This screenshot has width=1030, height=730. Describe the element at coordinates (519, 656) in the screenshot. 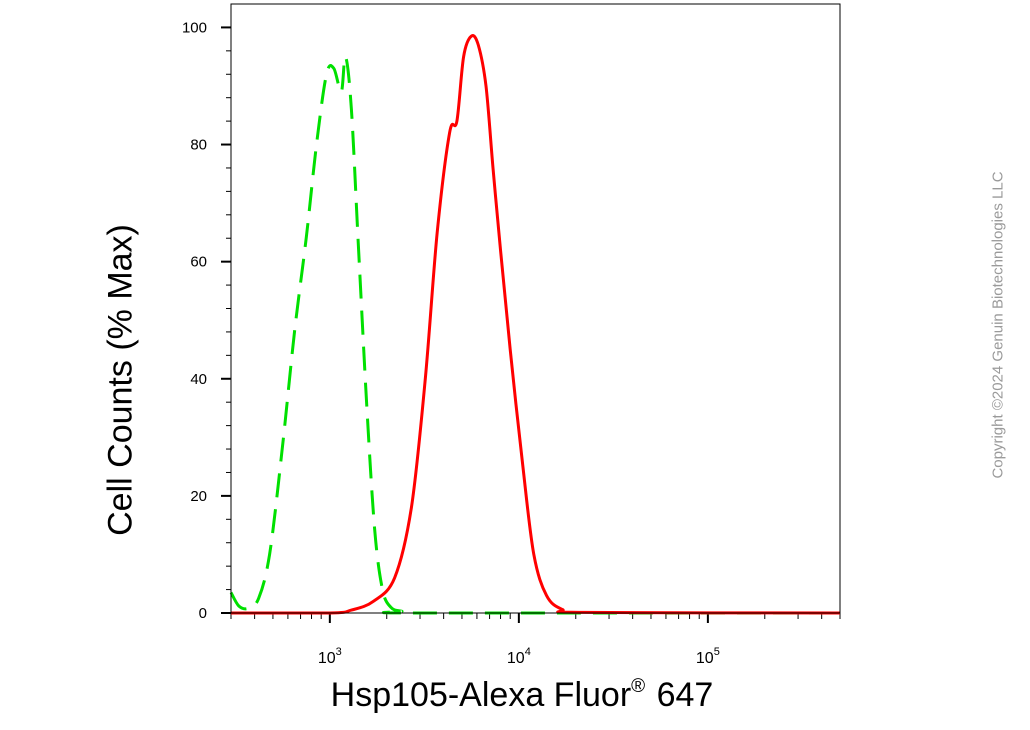

I see `x-tick-label: 10⁴` at that location.